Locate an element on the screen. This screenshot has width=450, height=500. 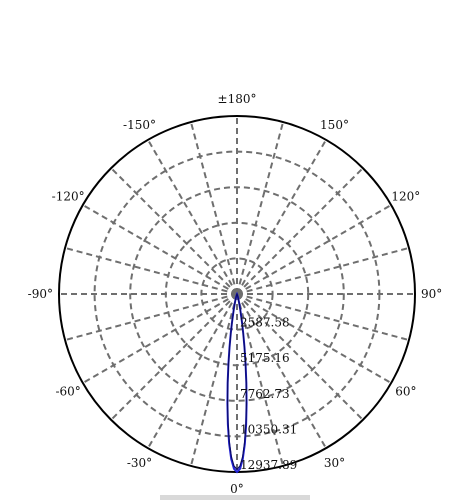
ring-value-label: 12937.89 is located at coordinates (268, 465).